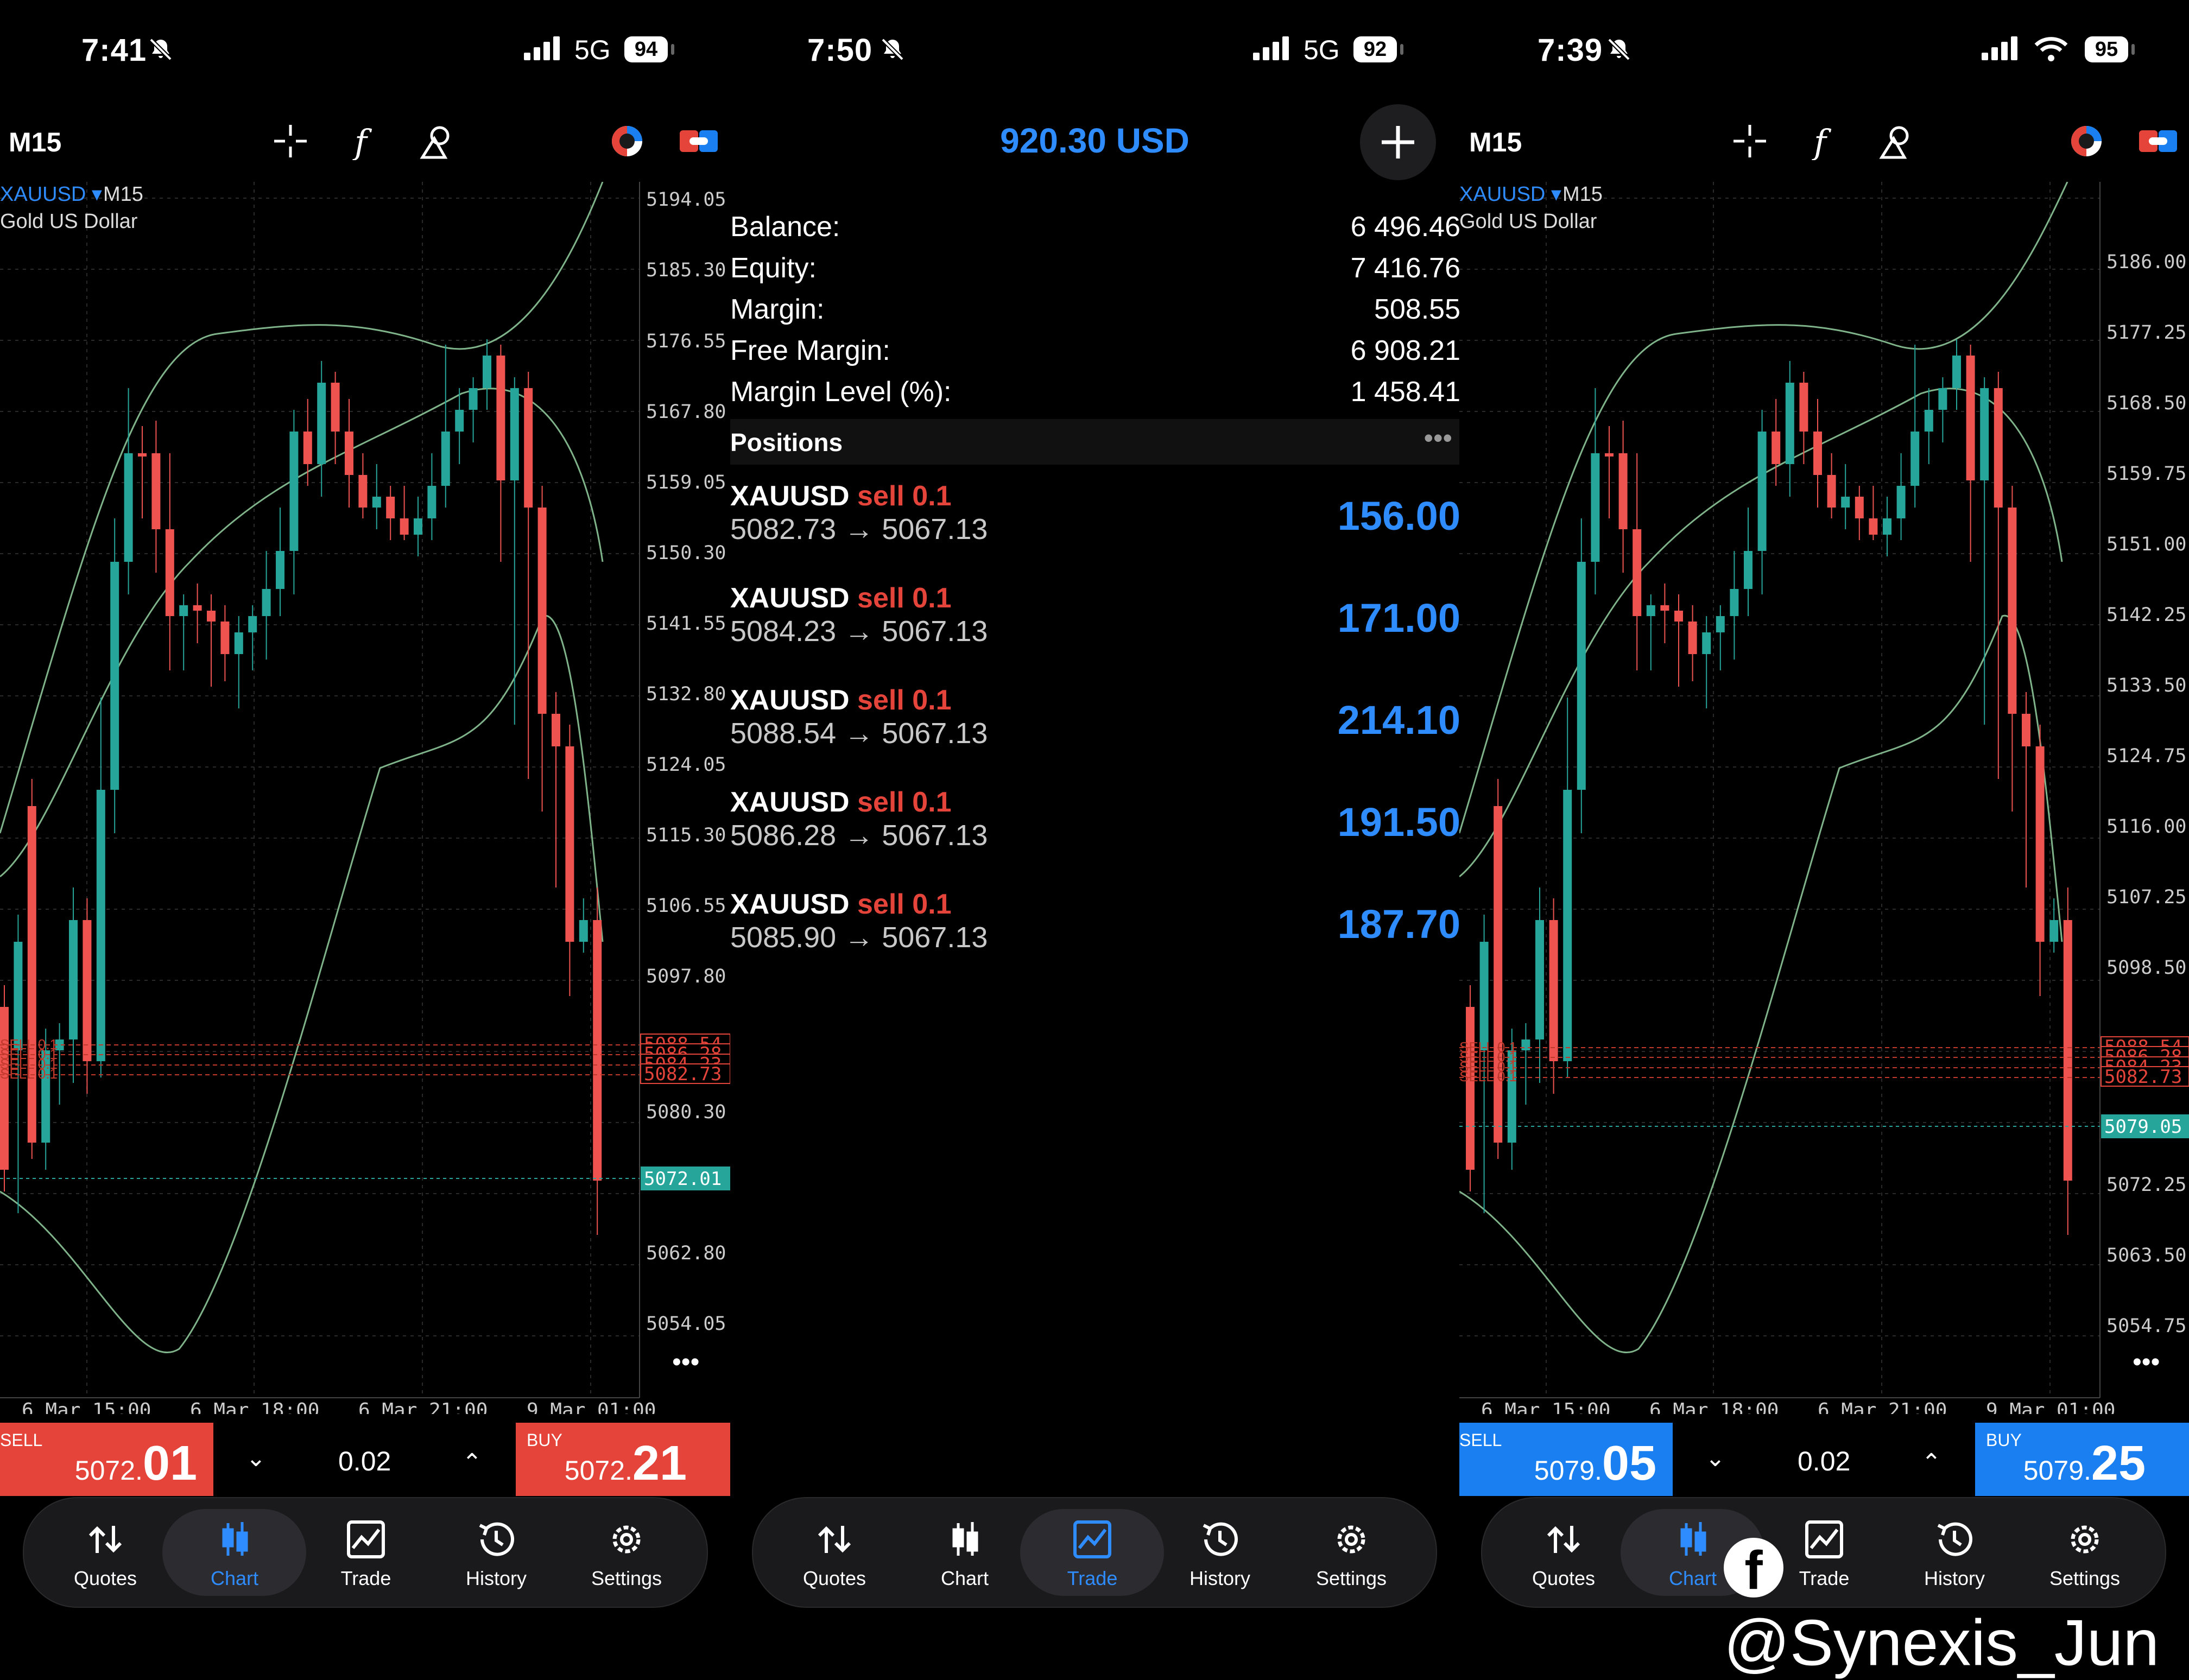 This screenshot has height=1680, width=2189. I want to click on one-click-trade-panel: SELL 5079.05 ⌄ 0.02 ⌃ BUY 5079.25, so click(1824, 1459).